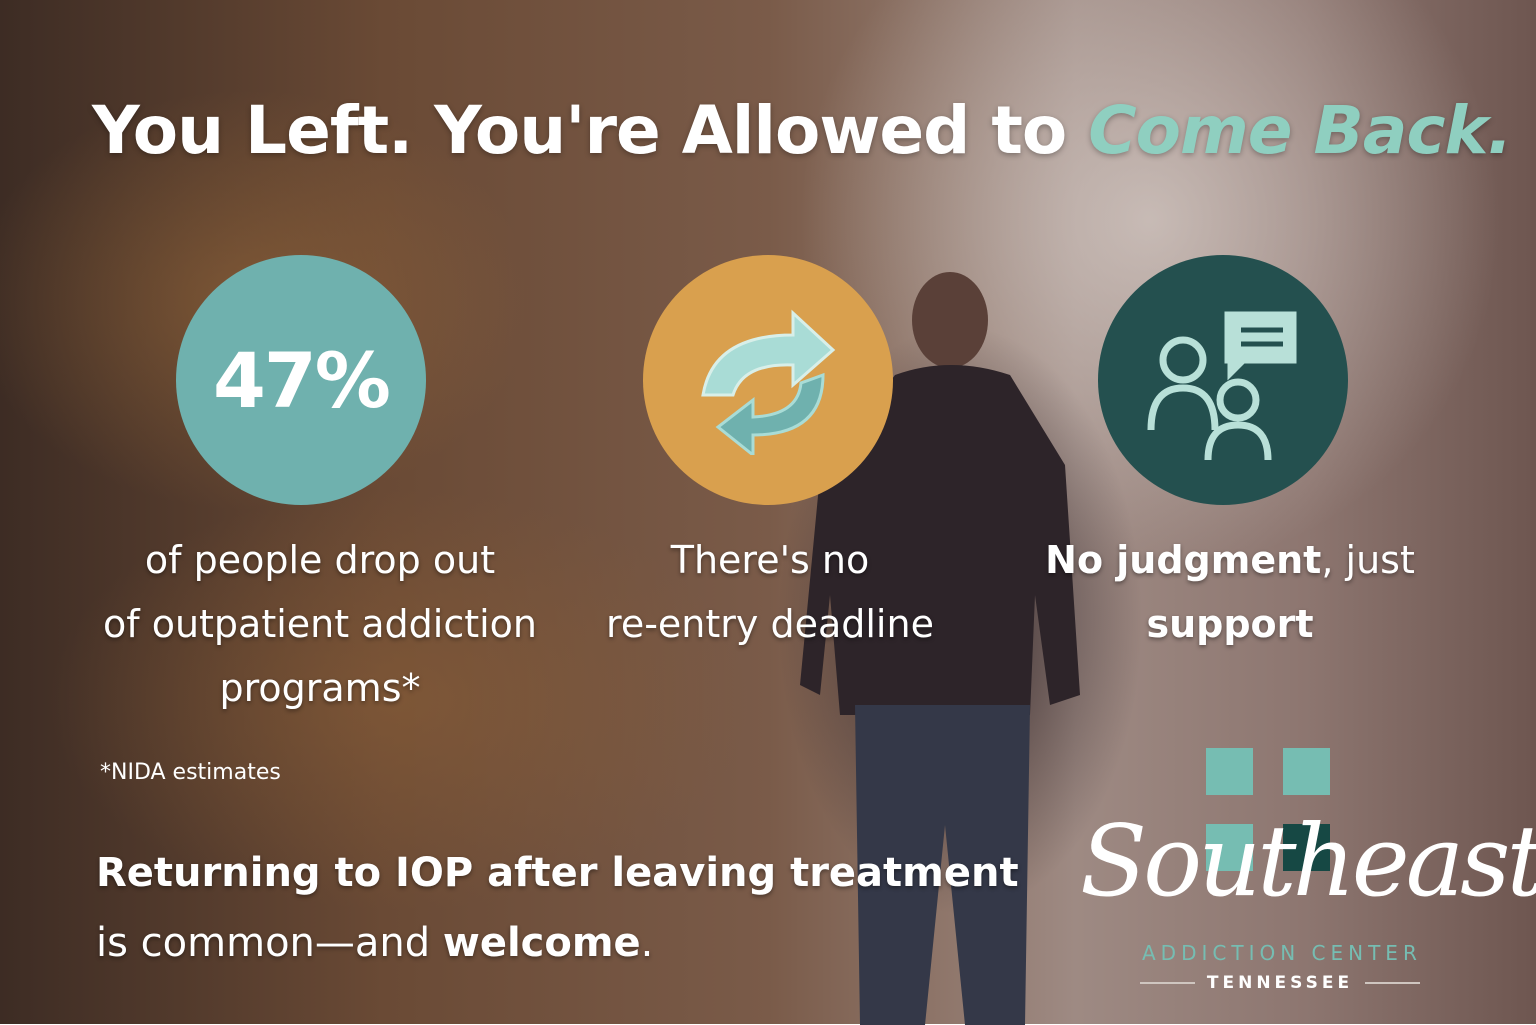 This screenshot has height=1025, width=1536. I want to click on southeast-logo: Southeast ADDICTION CENTER TENNESSEE, so click(1308, 875).